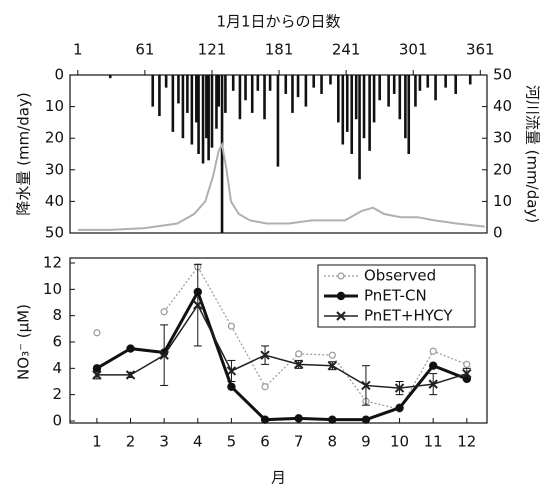  Describe the element at coordinates (164, 442) in the screenshot. I see `x-tick-label: 3` at that location.